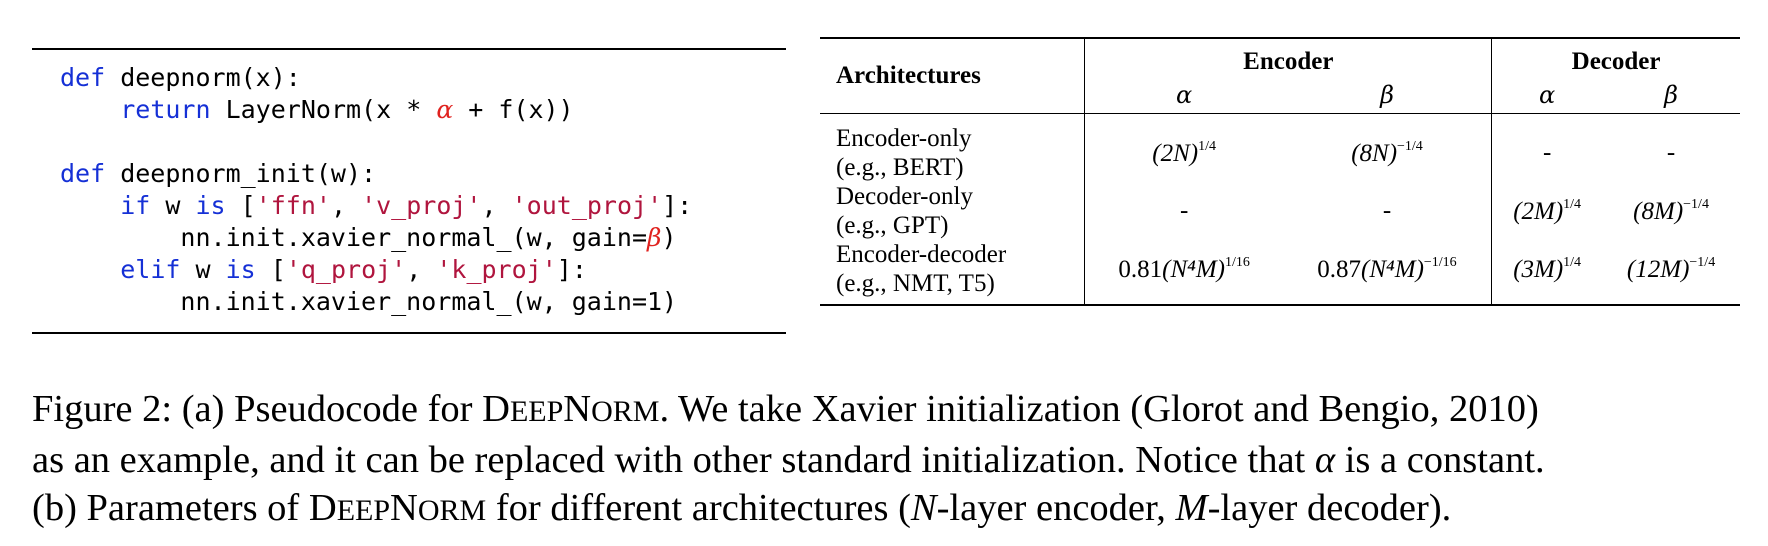  I want to click on parameter-value: (2M)1/4, so click(1547, 210).